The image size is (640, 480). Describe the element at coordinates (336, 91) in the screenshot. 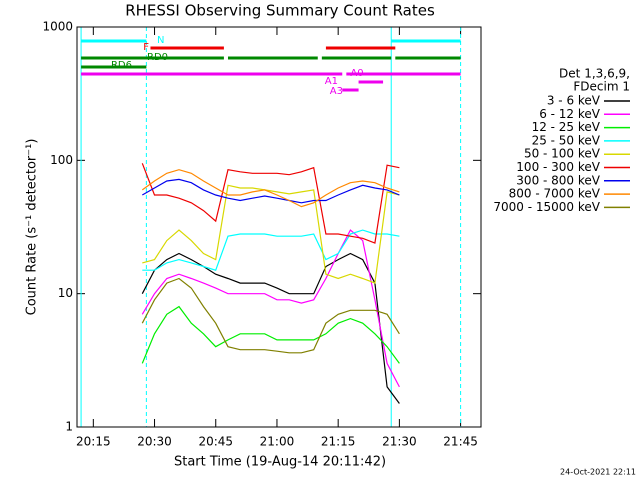

I see `state-label: A3` at that location.